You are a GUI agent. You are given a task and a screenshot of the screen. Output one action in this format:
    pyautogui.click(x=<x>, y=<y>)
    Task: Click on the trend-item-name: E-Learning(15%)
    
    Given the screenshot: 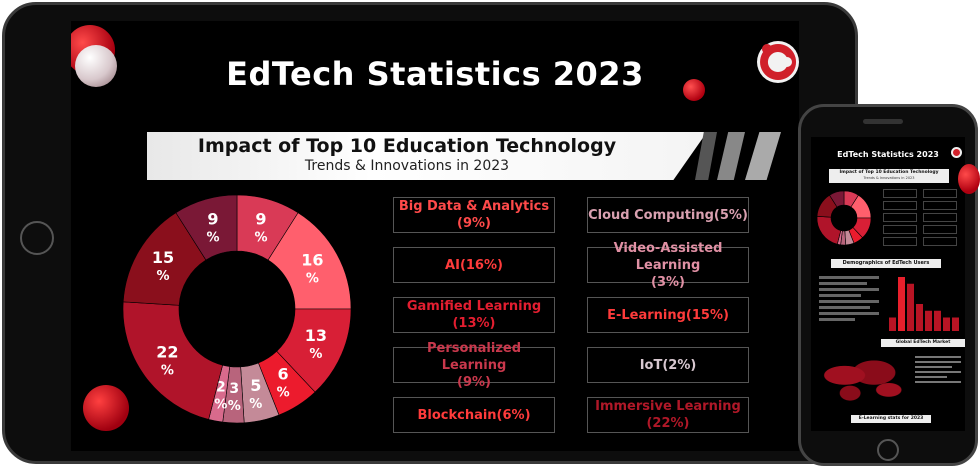 What is the action you would take?
    pyautogui.click(x=668, y=315)
    